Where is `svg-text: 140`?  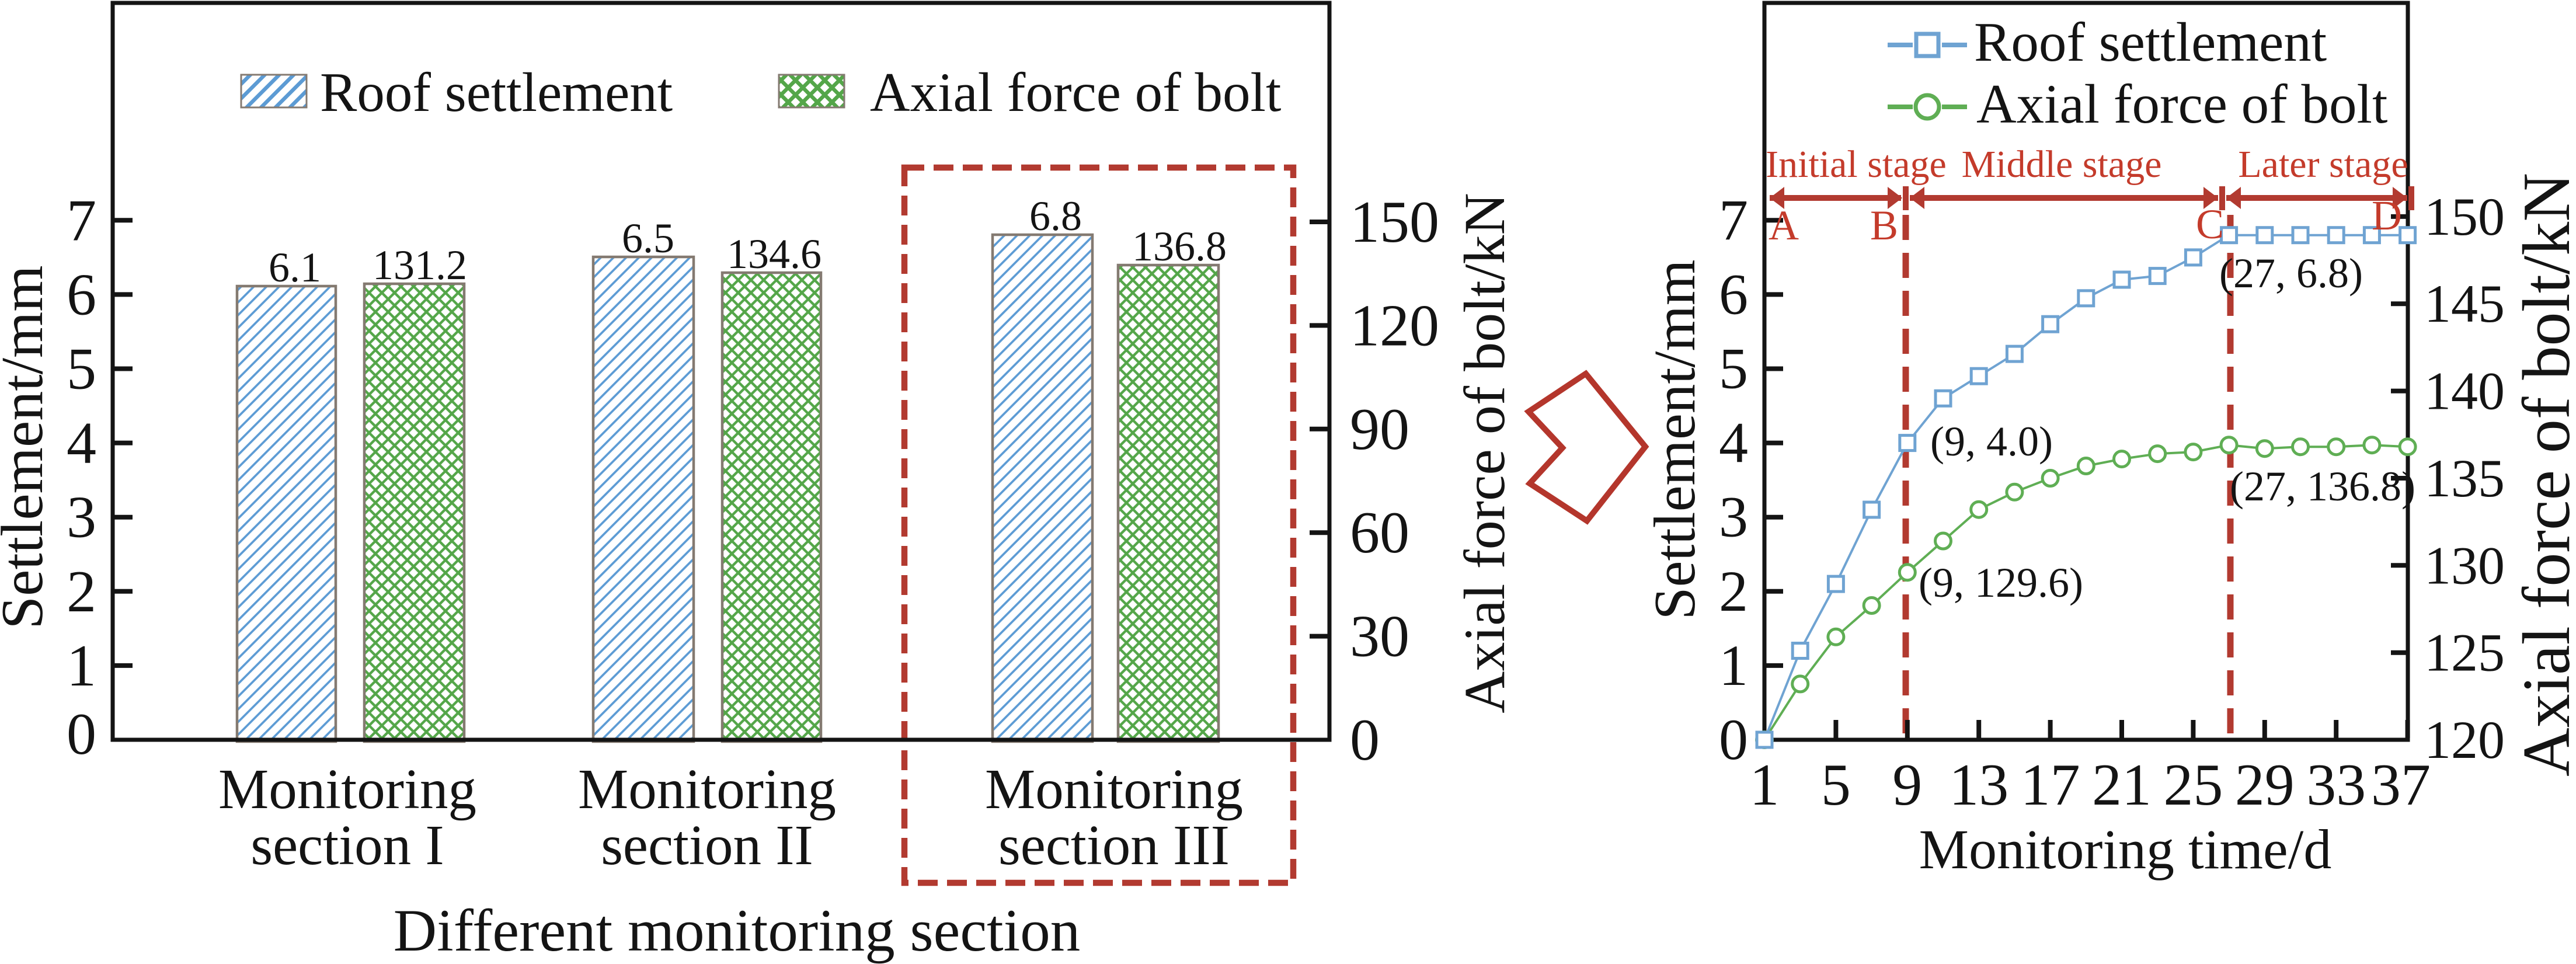
svg-text: 140 is located at coordinates (2464, 391).